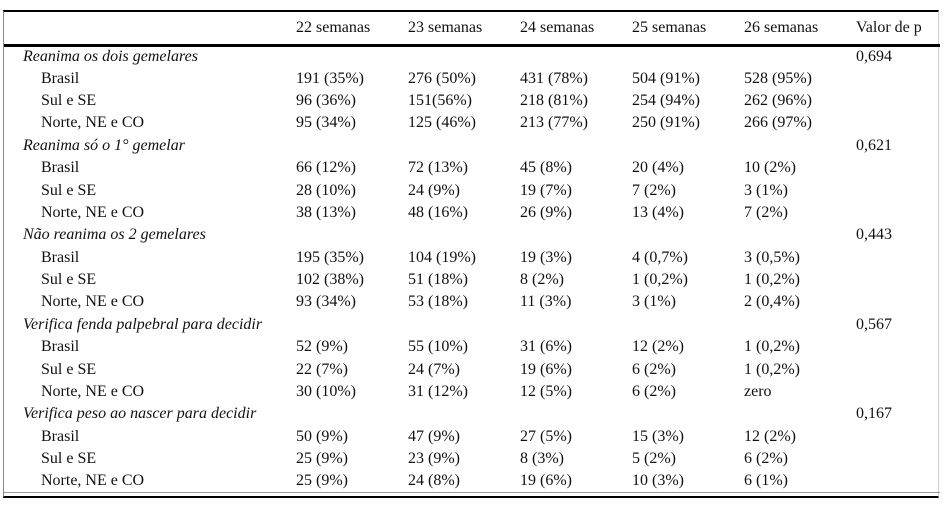 This screenshot has width=948, height=509. What do you see at coordinates (442, 123) in the screenshot?
I see `cell: 125 (46%)` at bounding box center [442, 123].